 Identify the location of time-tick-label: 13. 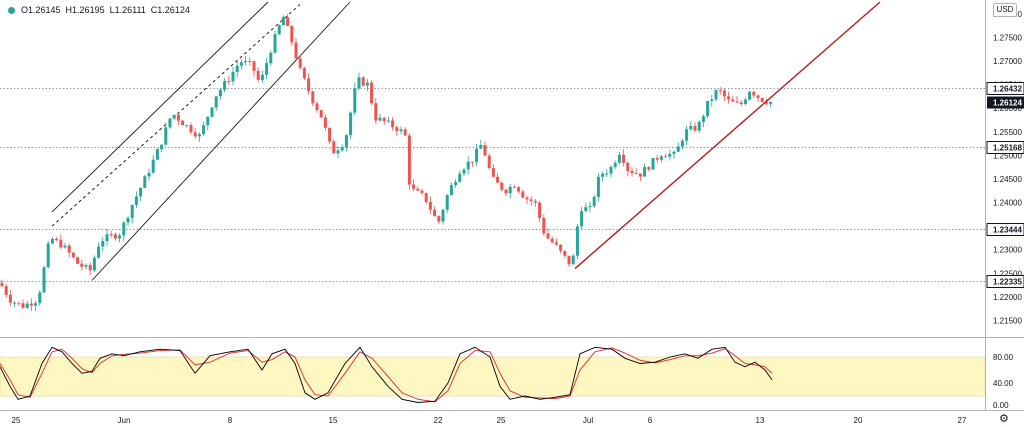
(760, 420).